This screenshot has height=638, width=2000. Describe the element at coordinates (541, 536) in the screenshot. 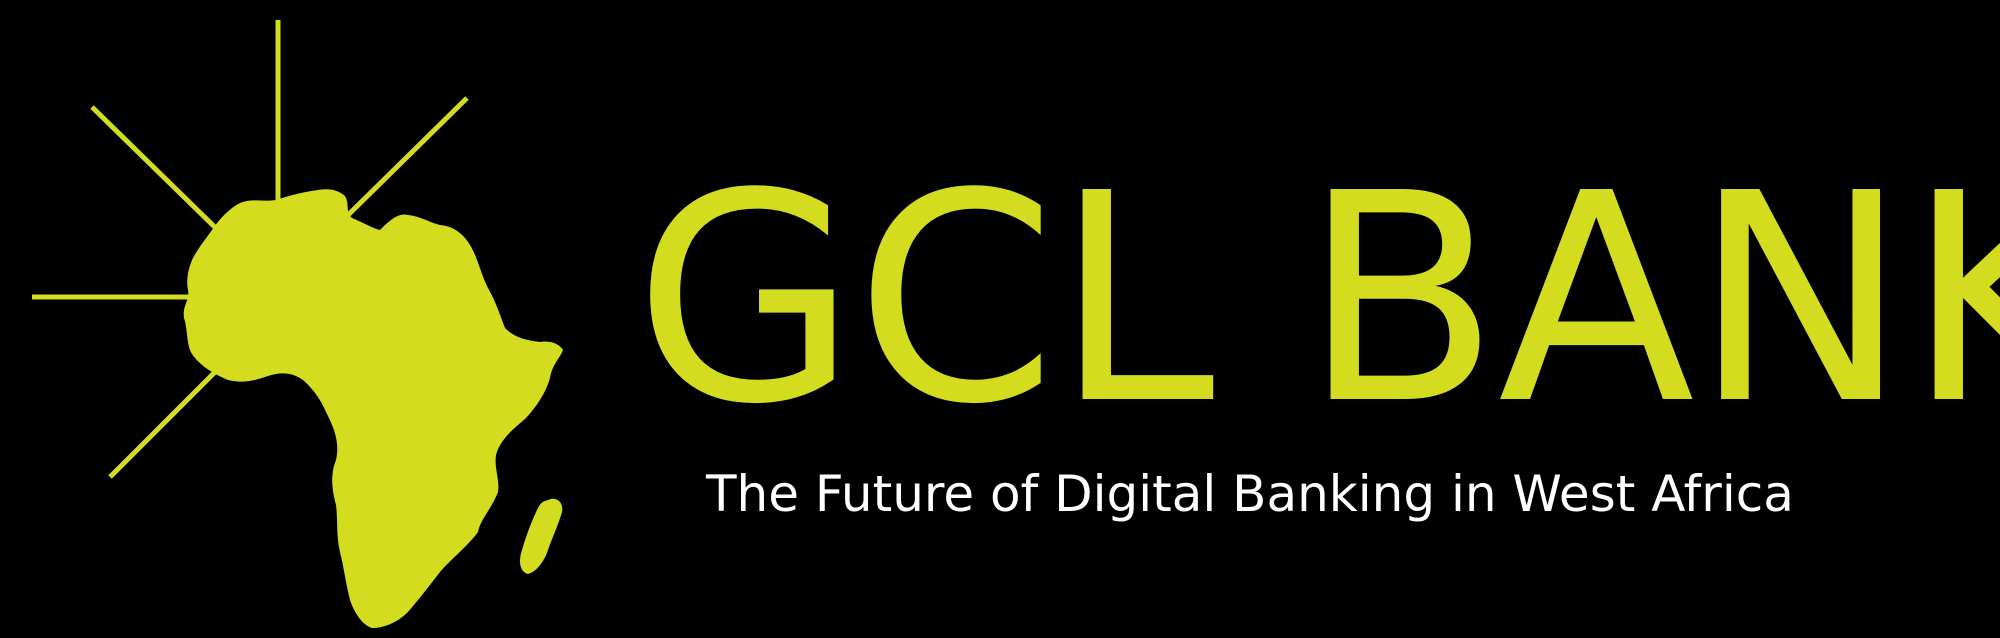

I see `madagascar-island-shape` at that location.